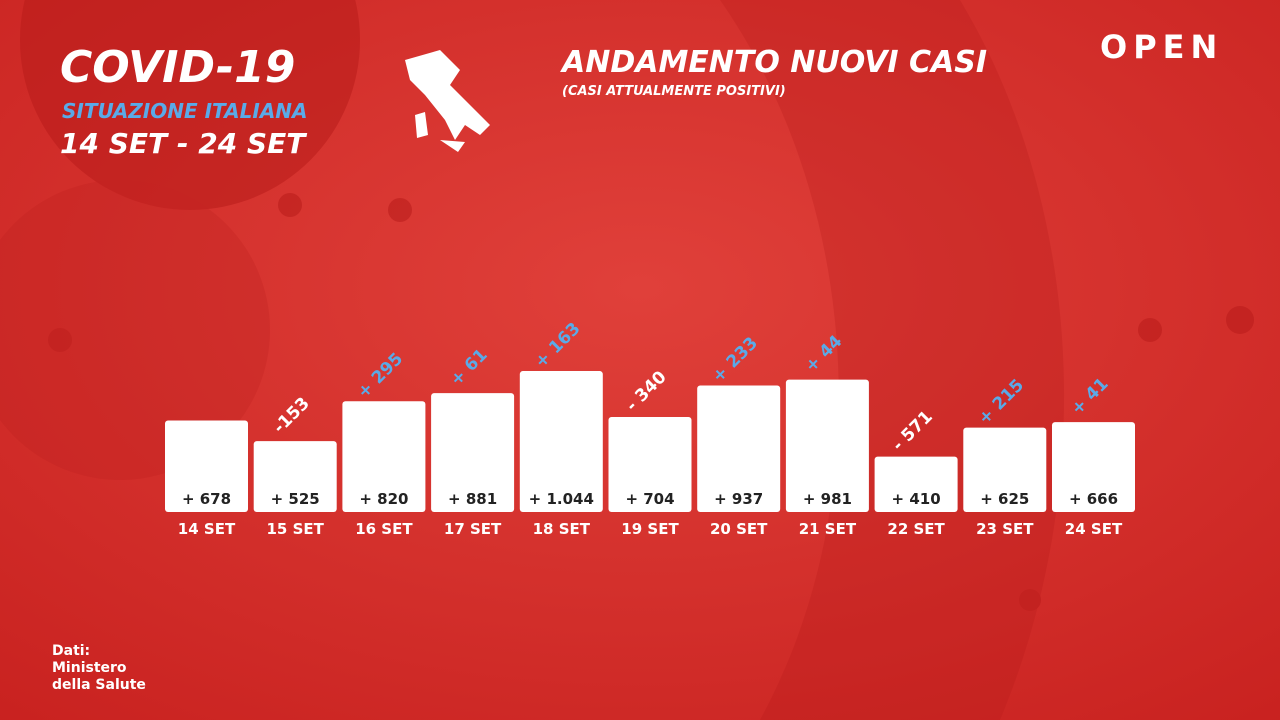 The height and width of the screenshot is (720, 1280). What do you see at coordinates (1005, 529) in the screenshot?
I see `x-tick-label: 23 SET` at bounding box center [1005, 529].